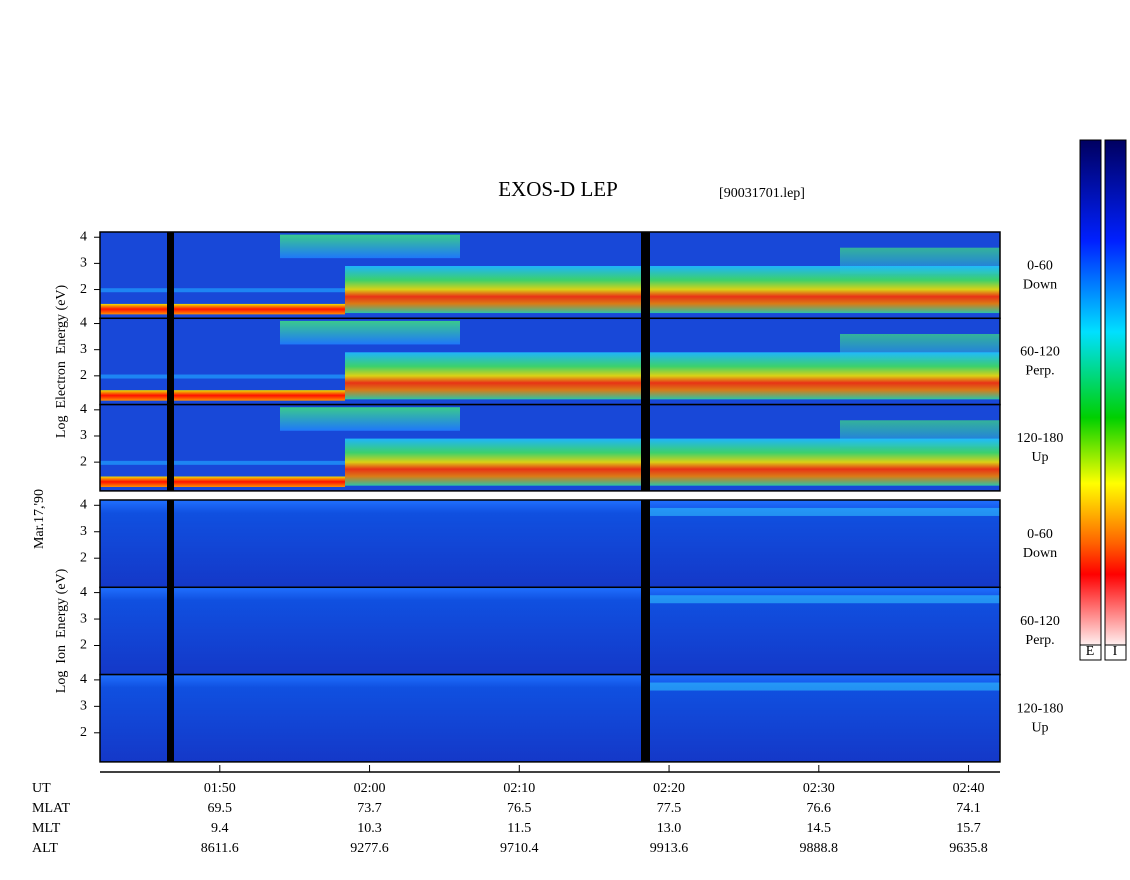 This screenshot has height=880, width=1130. I want to click on colorbar-label: E, so click(1090, 651).